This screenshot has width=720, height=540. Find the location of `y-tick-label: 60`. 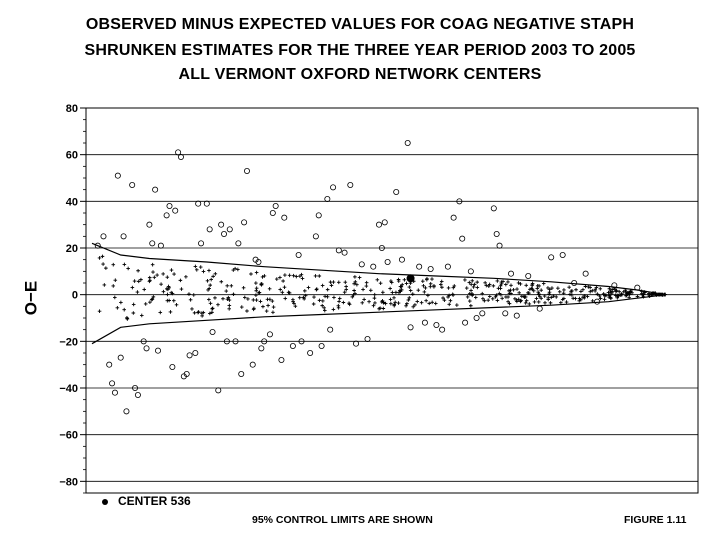

y-tick-label: 60 is located at coordinates (72, 156).